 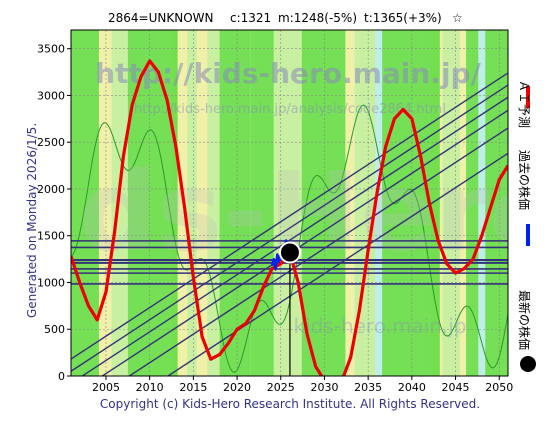 What do you see at coordinates (51, 49) in the screenshot?
I see `y-tick-label-3500: 3500` at bounding box center [51, 49].